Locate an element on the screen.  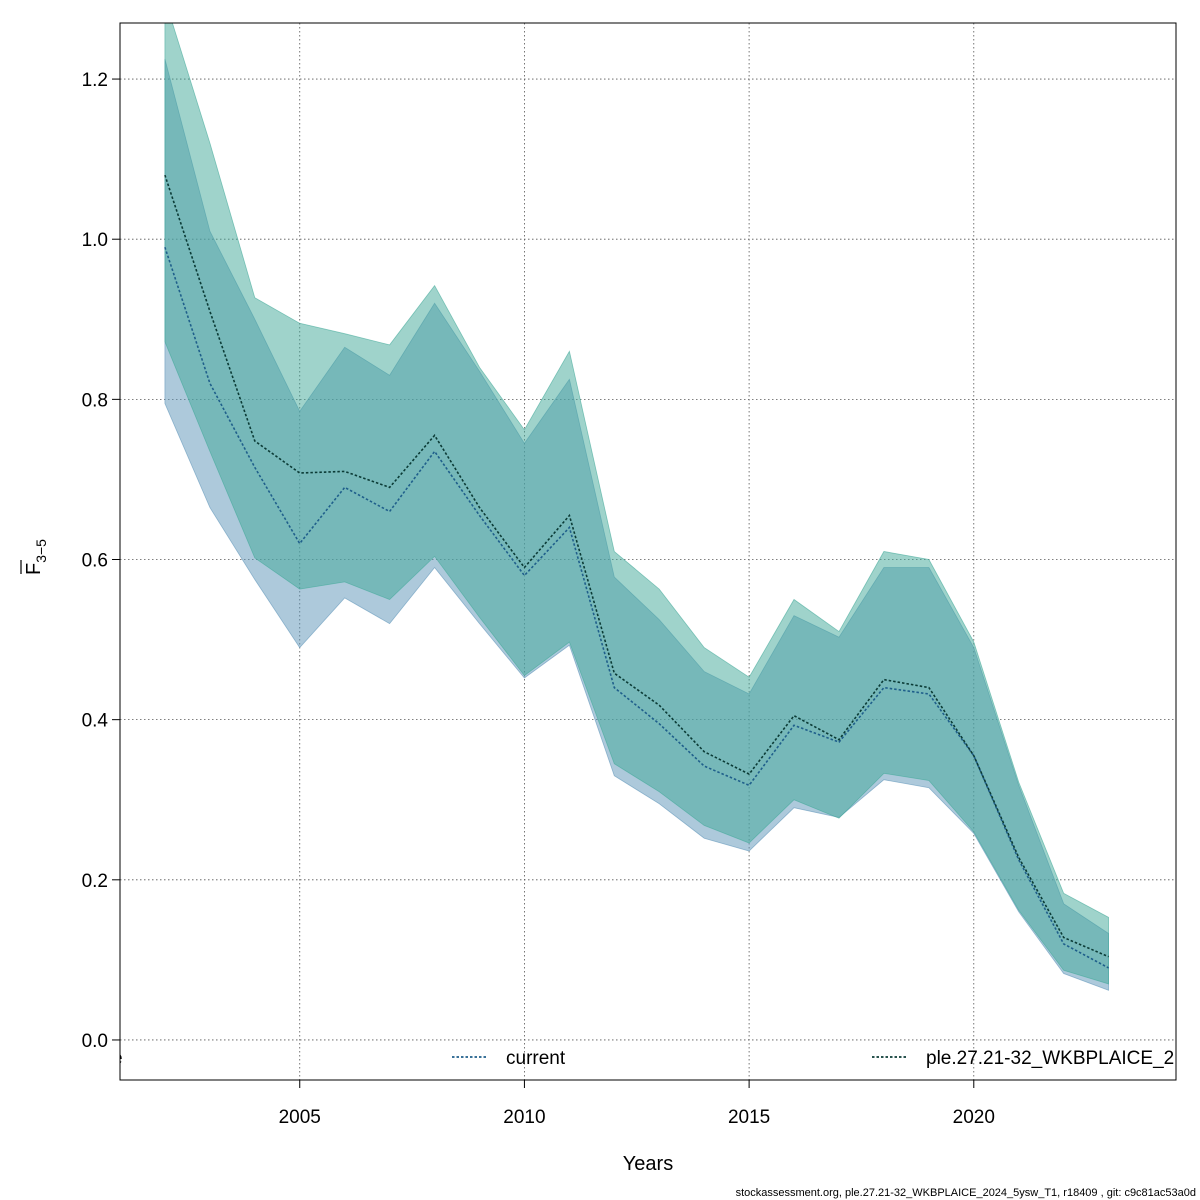
x-tick-label-2020: 2020 is located at coordinates (974, 1117).